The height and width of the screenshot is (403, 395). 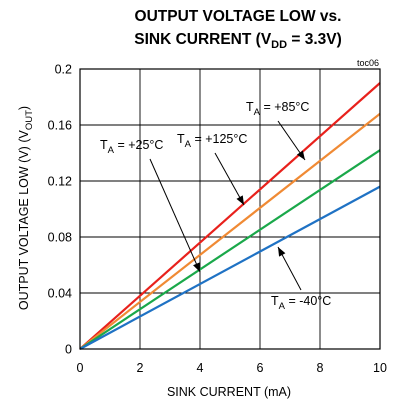 What do you see at coordinates (60, 126) in the screenshot?
I see `y-tick-label: 0.16` at bounding box center [60, 126].